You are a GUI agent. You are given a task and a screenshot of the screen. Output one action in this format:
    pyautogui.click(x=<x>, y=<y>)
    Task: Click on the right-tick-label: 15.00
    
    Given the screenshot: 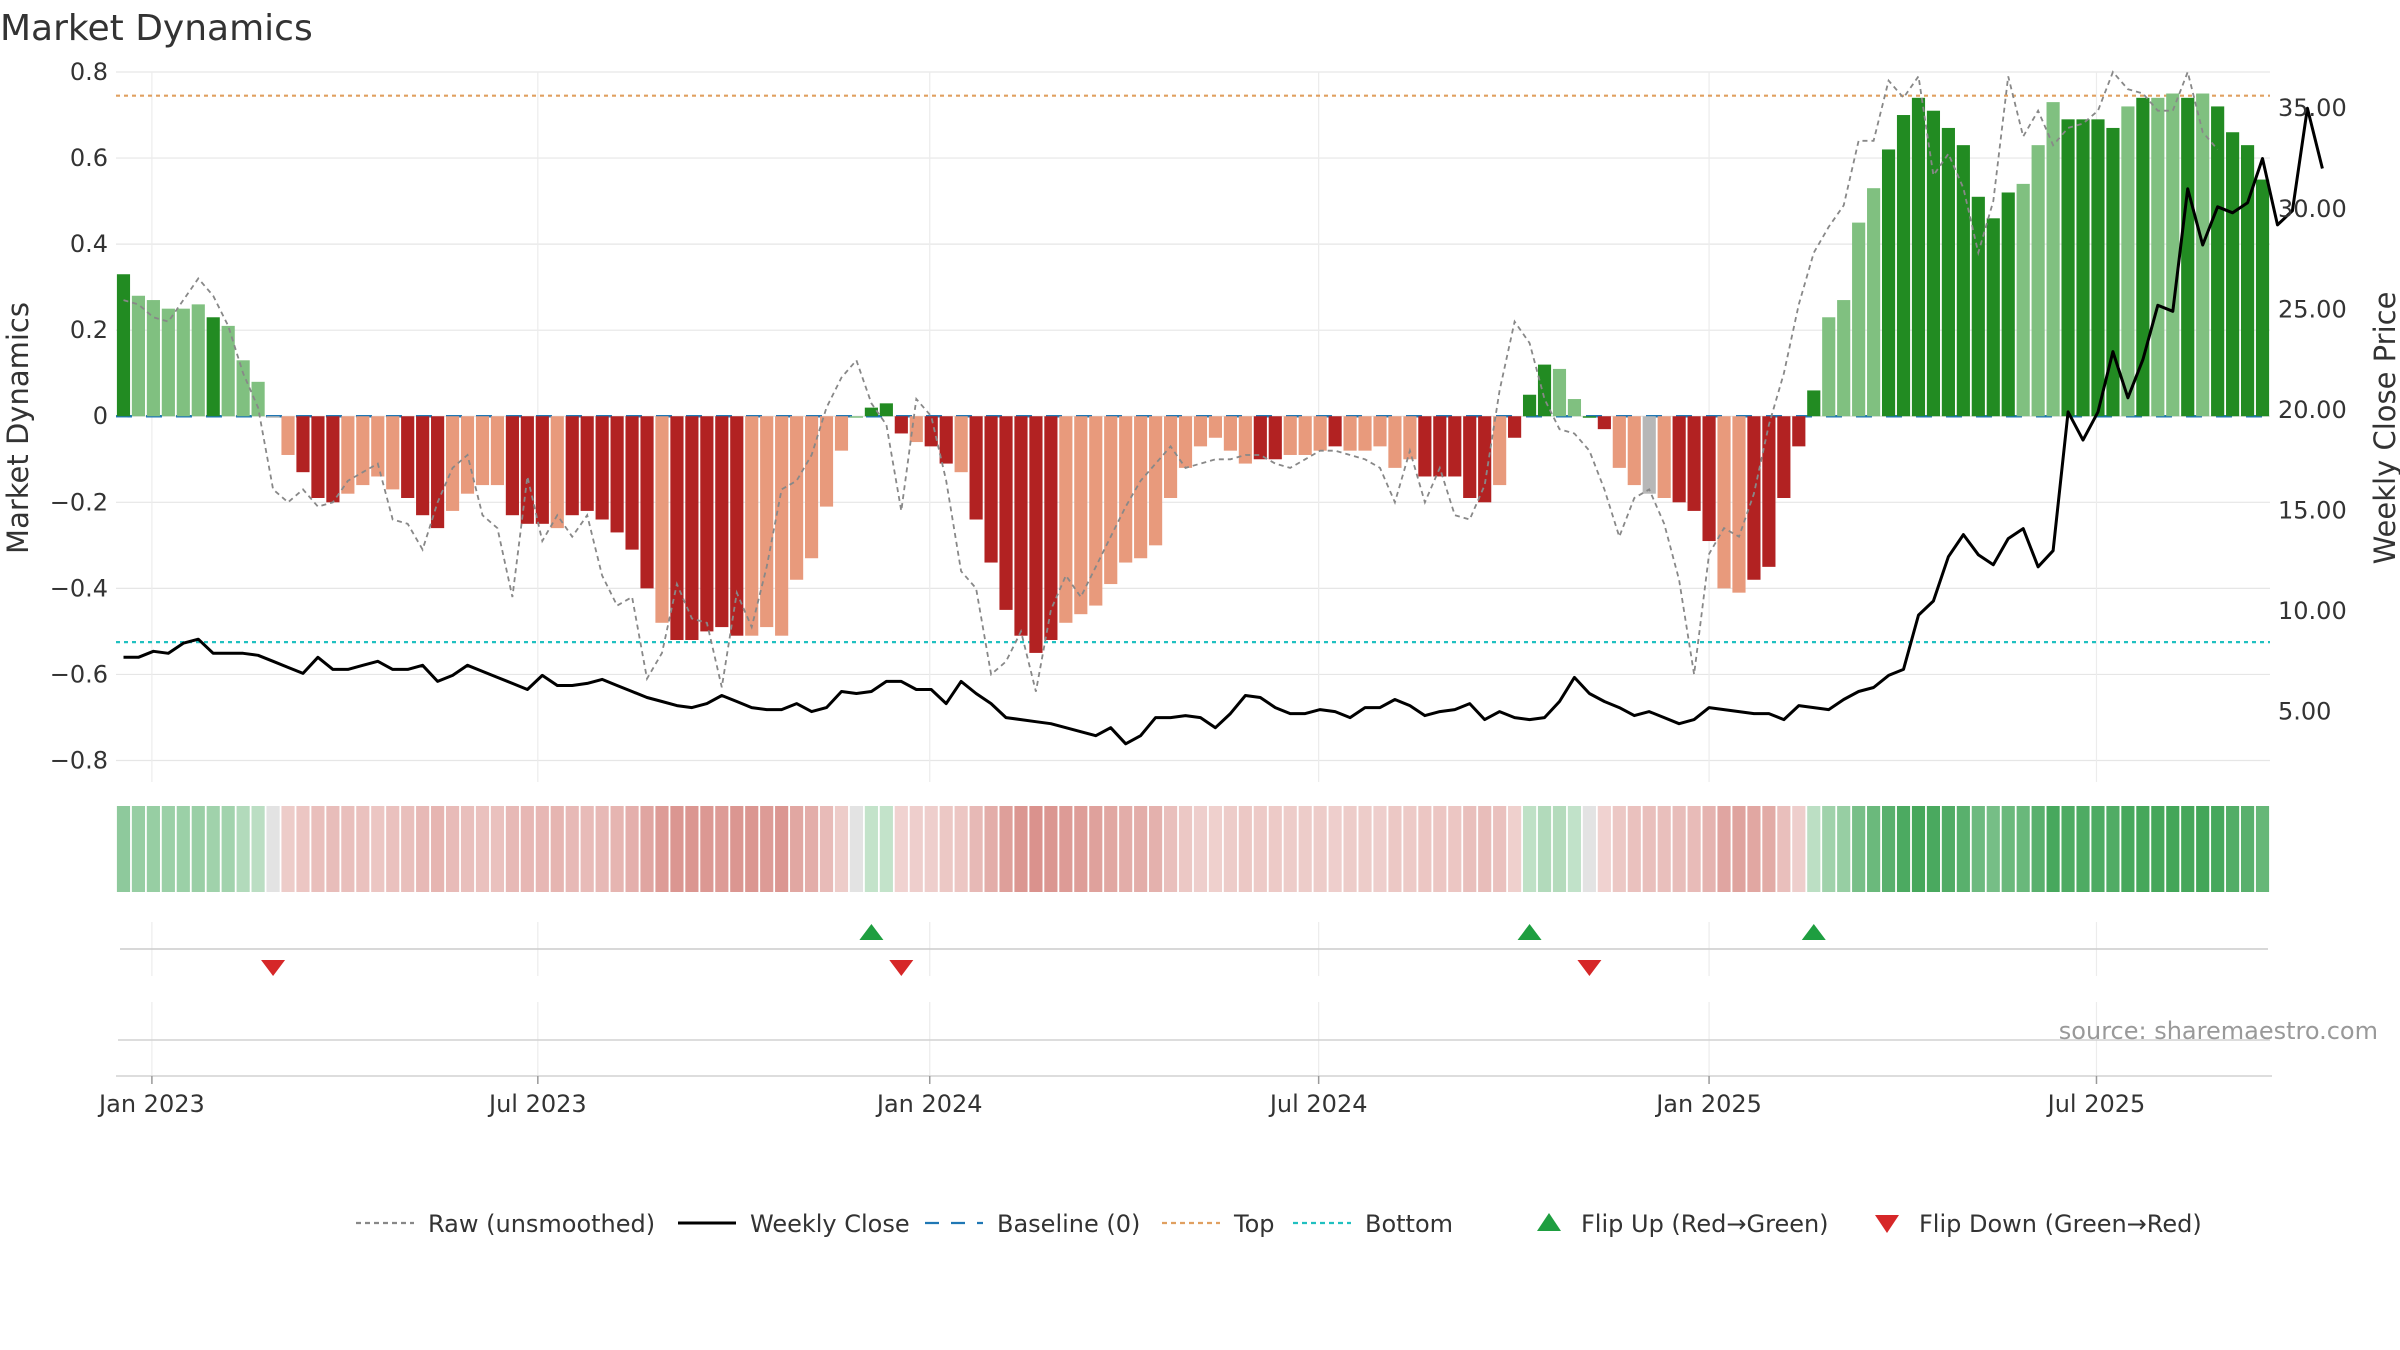 What is the action you would take?
    pyautogui.click(x=2312, y=510)
    